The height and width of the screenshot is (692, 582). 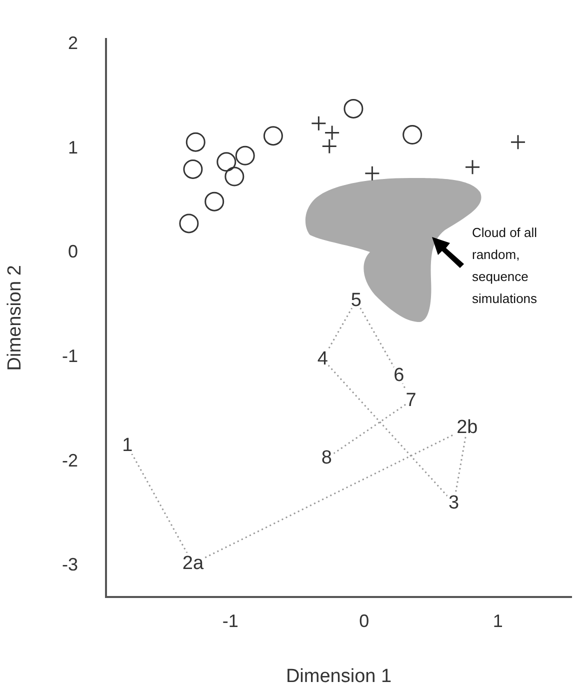 I want to click on annotation: 3, so click(x=454, y=503).